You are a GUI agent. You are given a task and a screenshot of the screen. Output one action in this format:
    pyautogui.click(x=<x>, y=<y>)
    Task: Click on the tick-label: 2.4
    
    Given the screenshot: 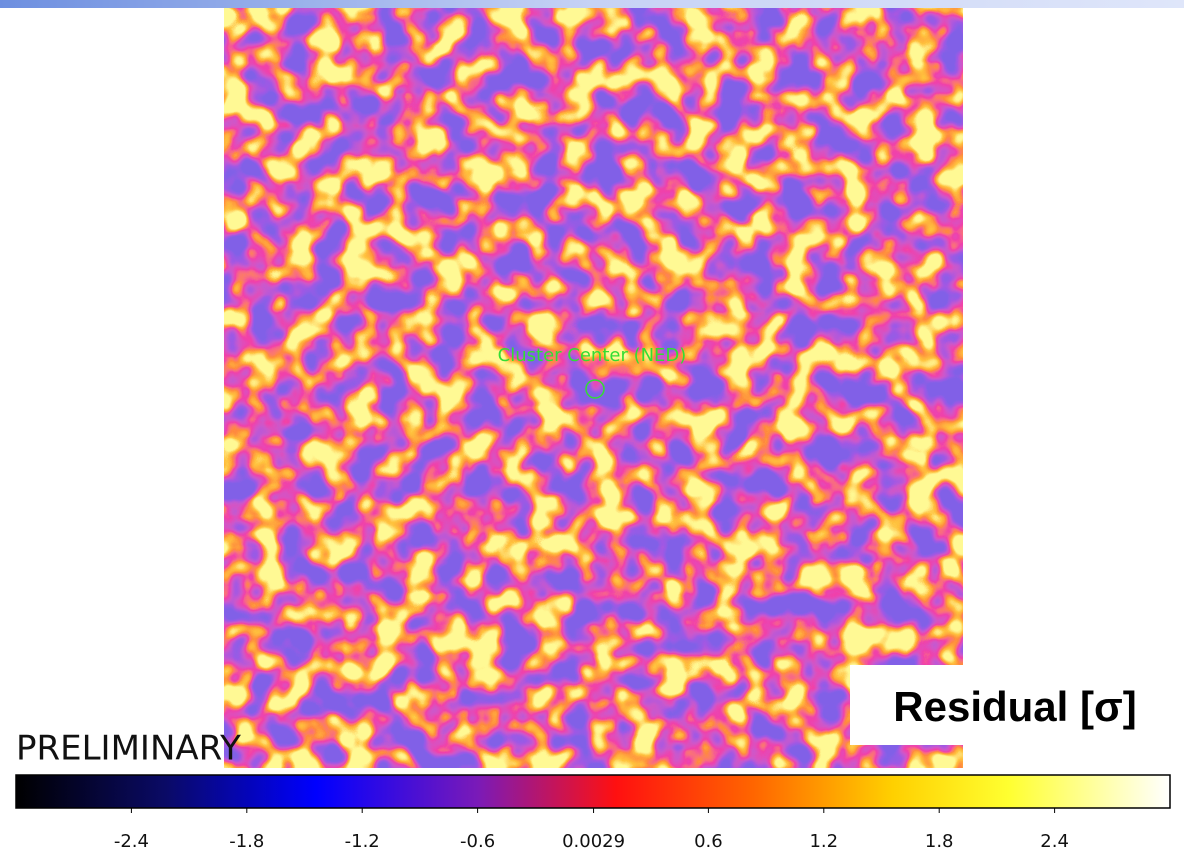 What is the action you would take?
    pyautogui.click(x=1054, y=841)
    